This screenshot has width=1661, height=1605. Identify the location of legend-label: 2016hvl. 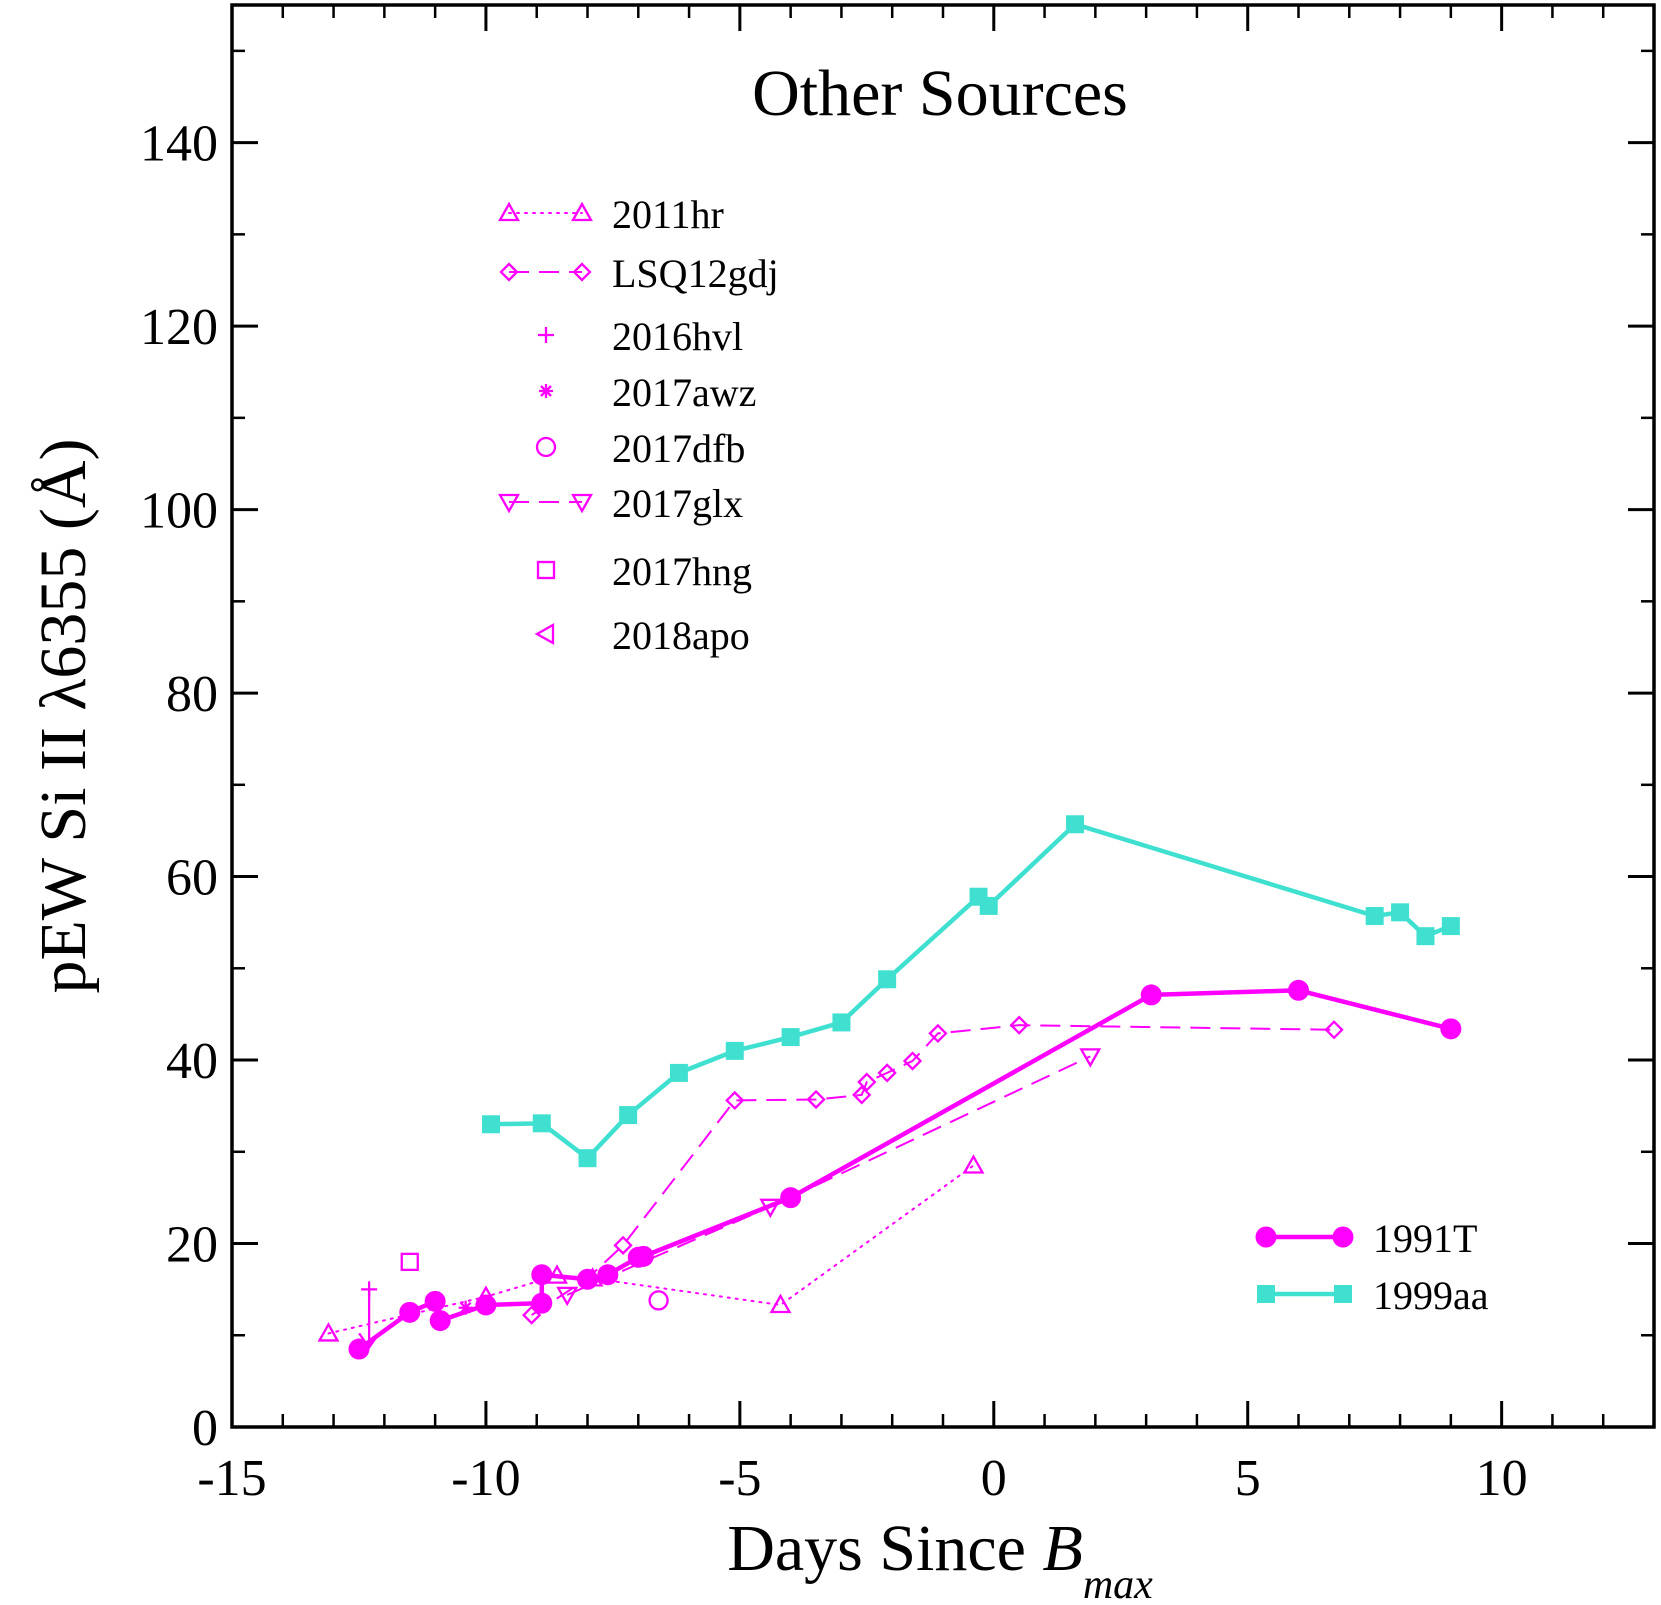
(677, 336).